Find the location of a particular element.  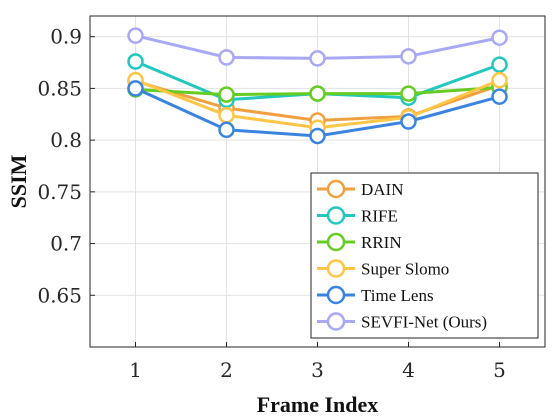

legend-item: RIFE is located at coordinates (357, 216).